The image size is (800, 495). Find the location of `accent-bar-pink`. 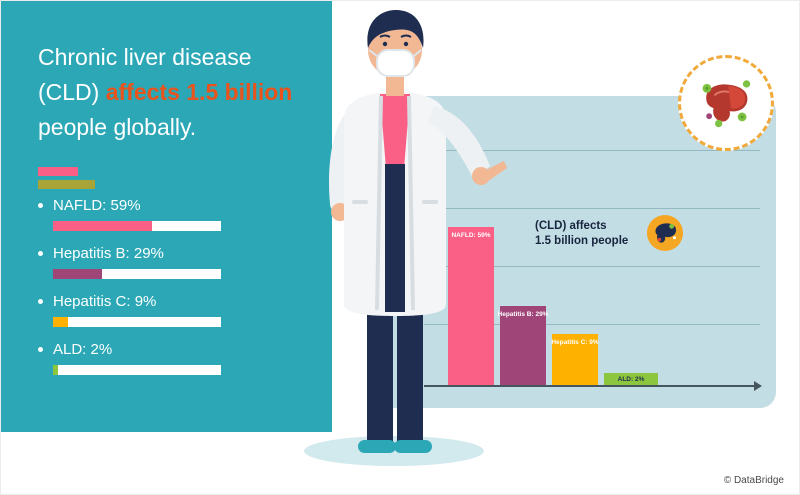

accent-bar-pink is located at coordinates (58, 171).